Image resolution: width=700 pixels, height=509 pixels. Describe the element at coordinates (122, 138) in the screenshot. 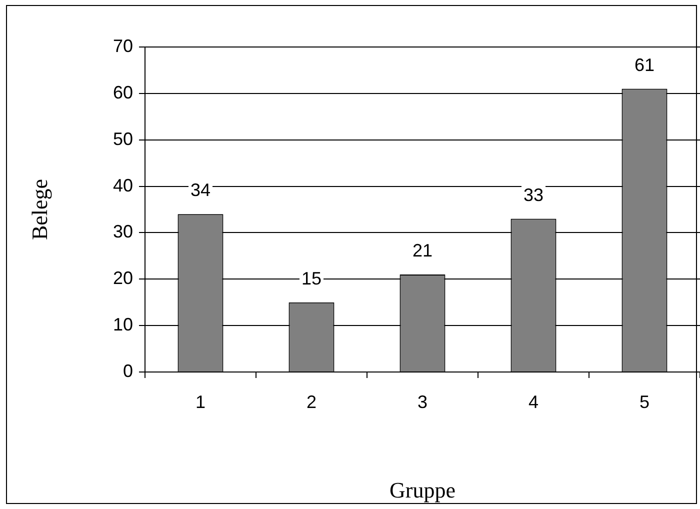

I see `y-tick-label: 50` at that location.